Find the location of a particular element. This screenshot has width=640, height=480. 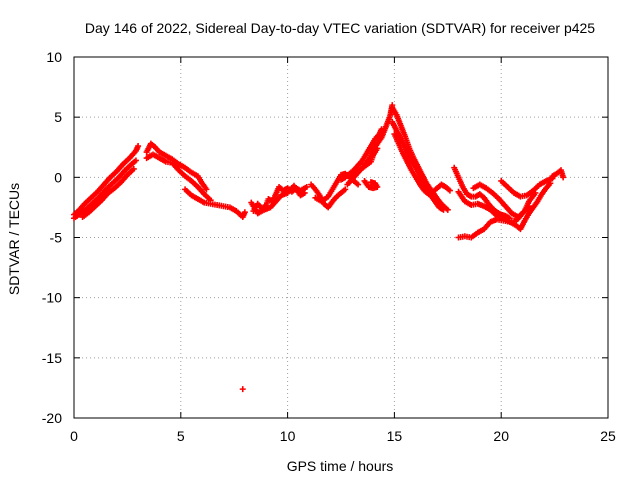

x-tick-label: 0 is located at coordinates (74, 436).